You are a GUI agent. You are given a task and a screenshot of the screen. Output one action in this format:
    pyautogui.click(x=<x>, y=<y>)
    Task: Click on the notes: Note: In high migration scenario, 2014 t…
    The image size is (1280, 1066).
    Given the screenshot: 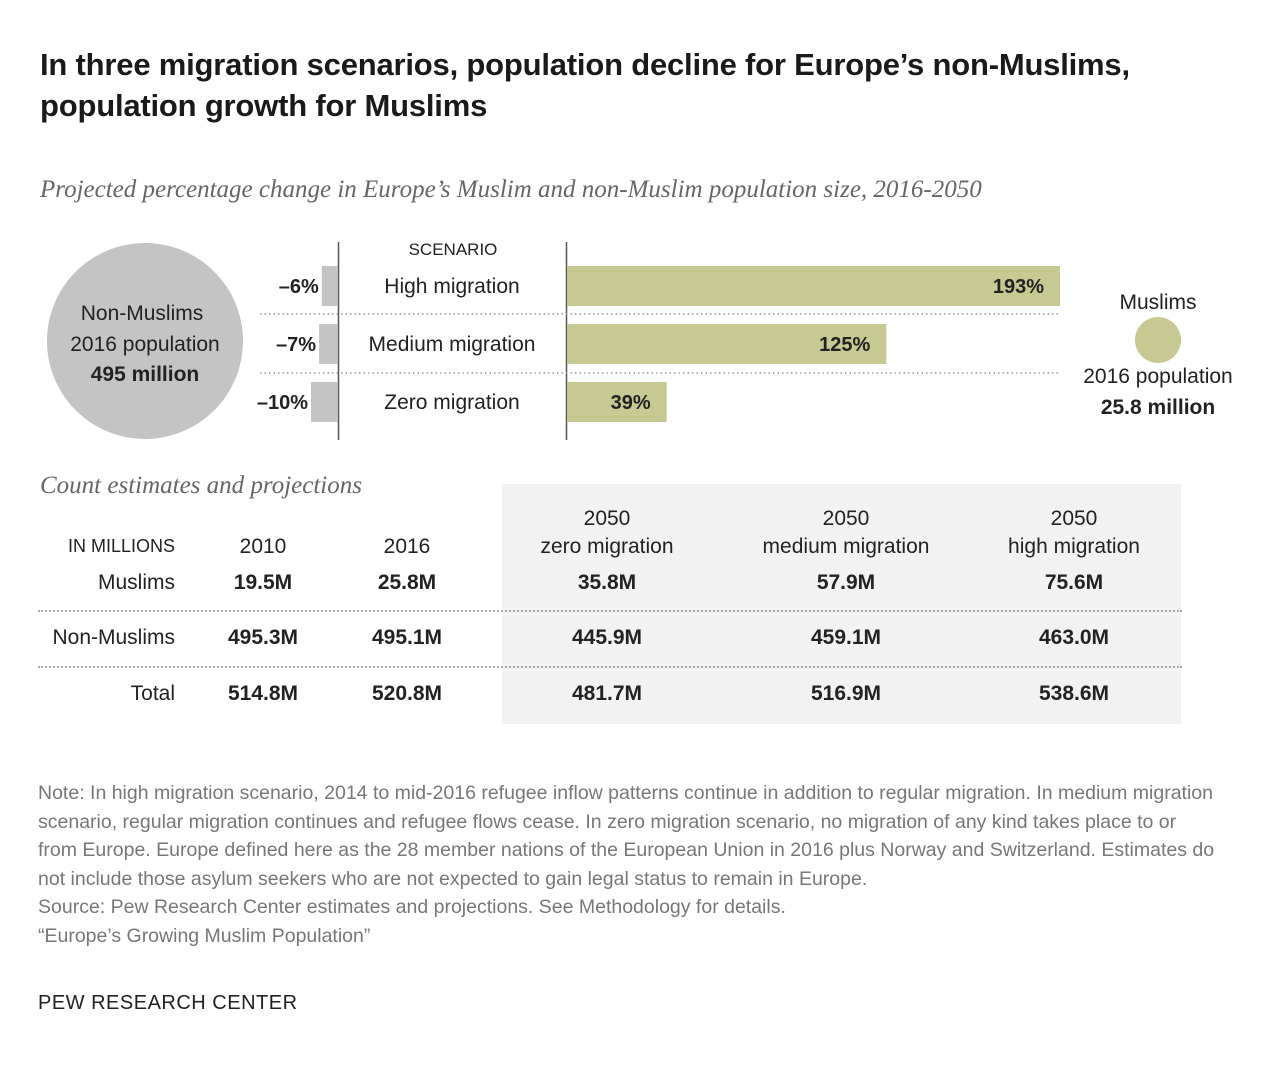 What is the action you would take?
    pyautogui.click(x=628, y=865)
    